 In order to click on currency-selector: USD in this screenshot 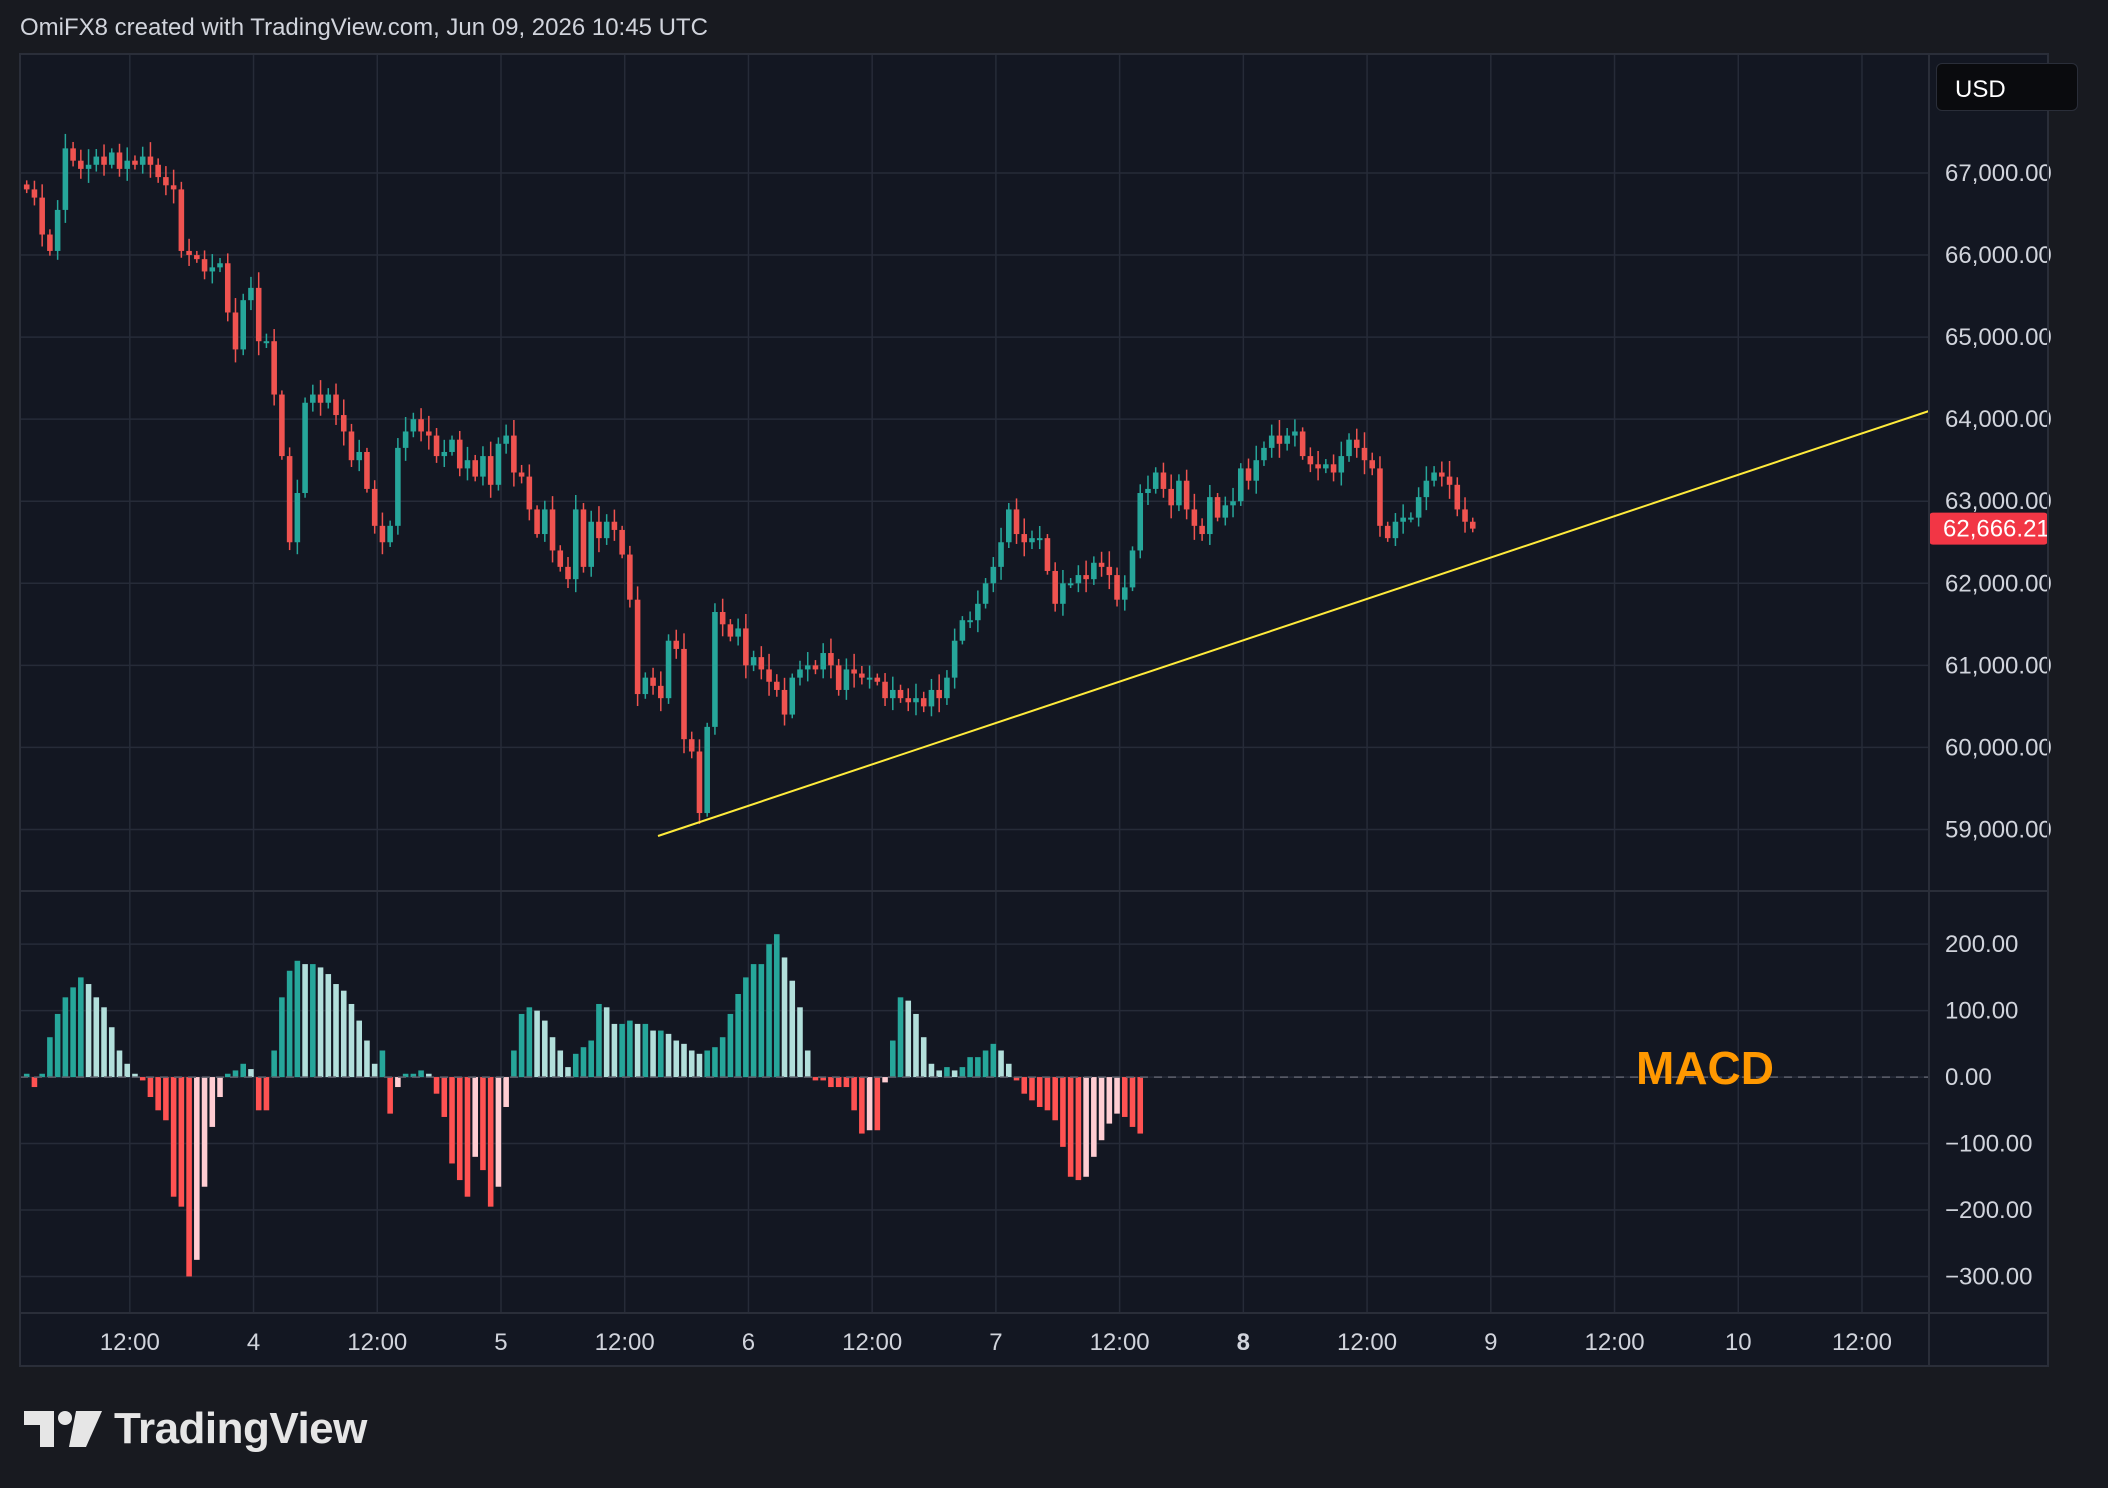, I will do `click(2007, 87)`.